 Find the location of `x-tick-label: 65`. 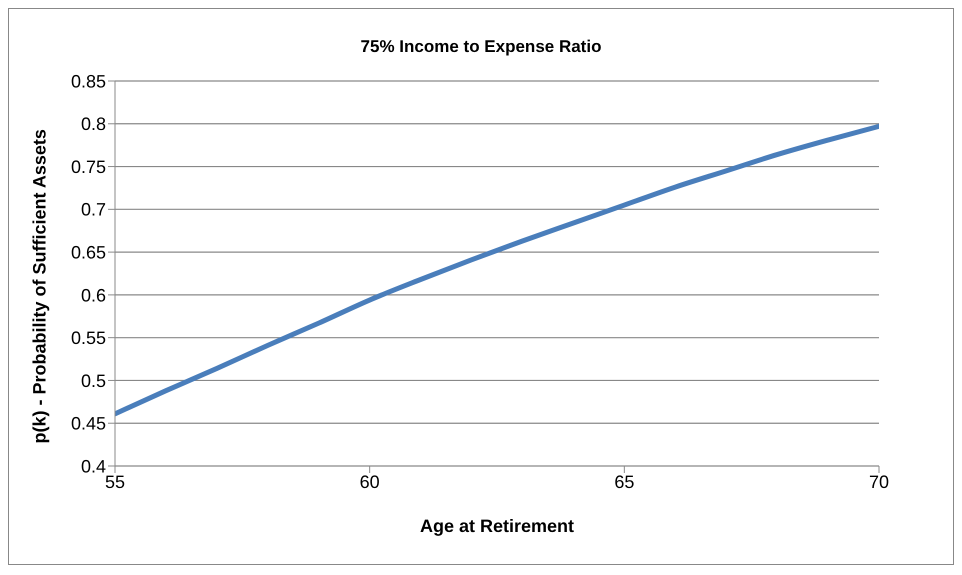

x-tick-label: 65 is located at coordinates (624, 482).